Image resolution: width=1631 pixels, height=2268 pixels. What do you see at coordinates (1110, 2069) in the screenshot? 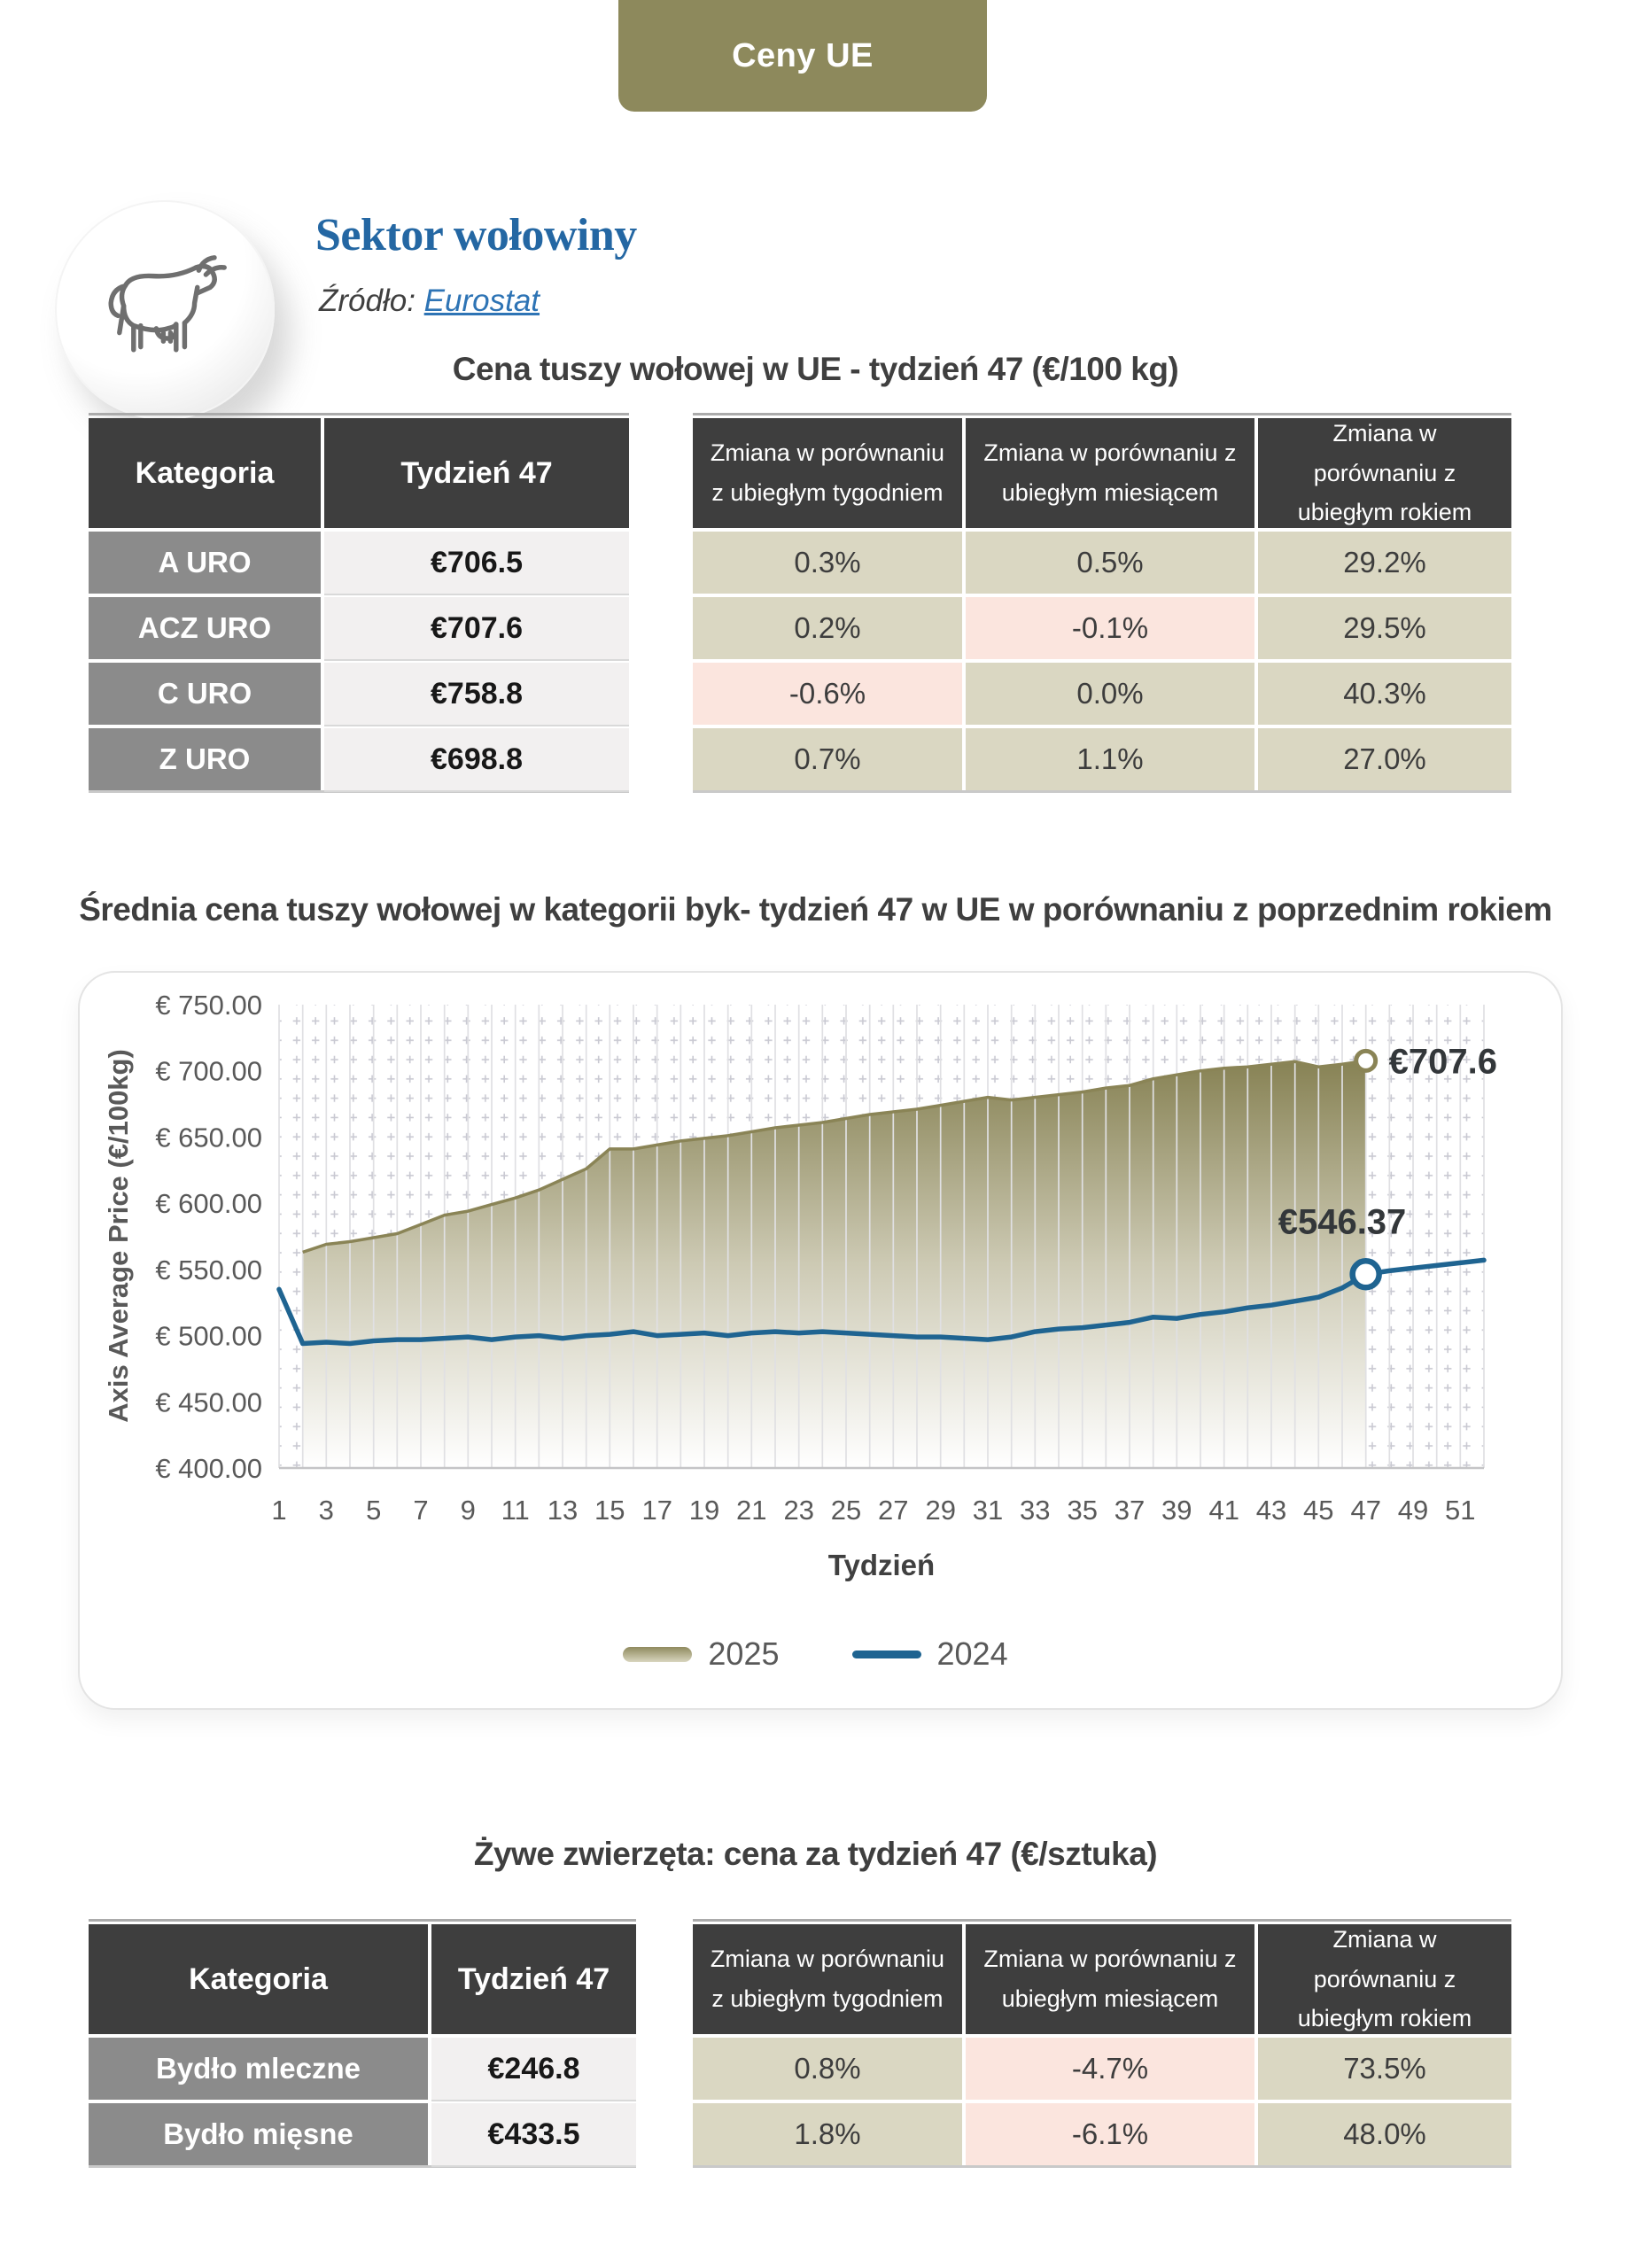
I see `change-cell: -4.7%` at bounding box center [1110, 2069].